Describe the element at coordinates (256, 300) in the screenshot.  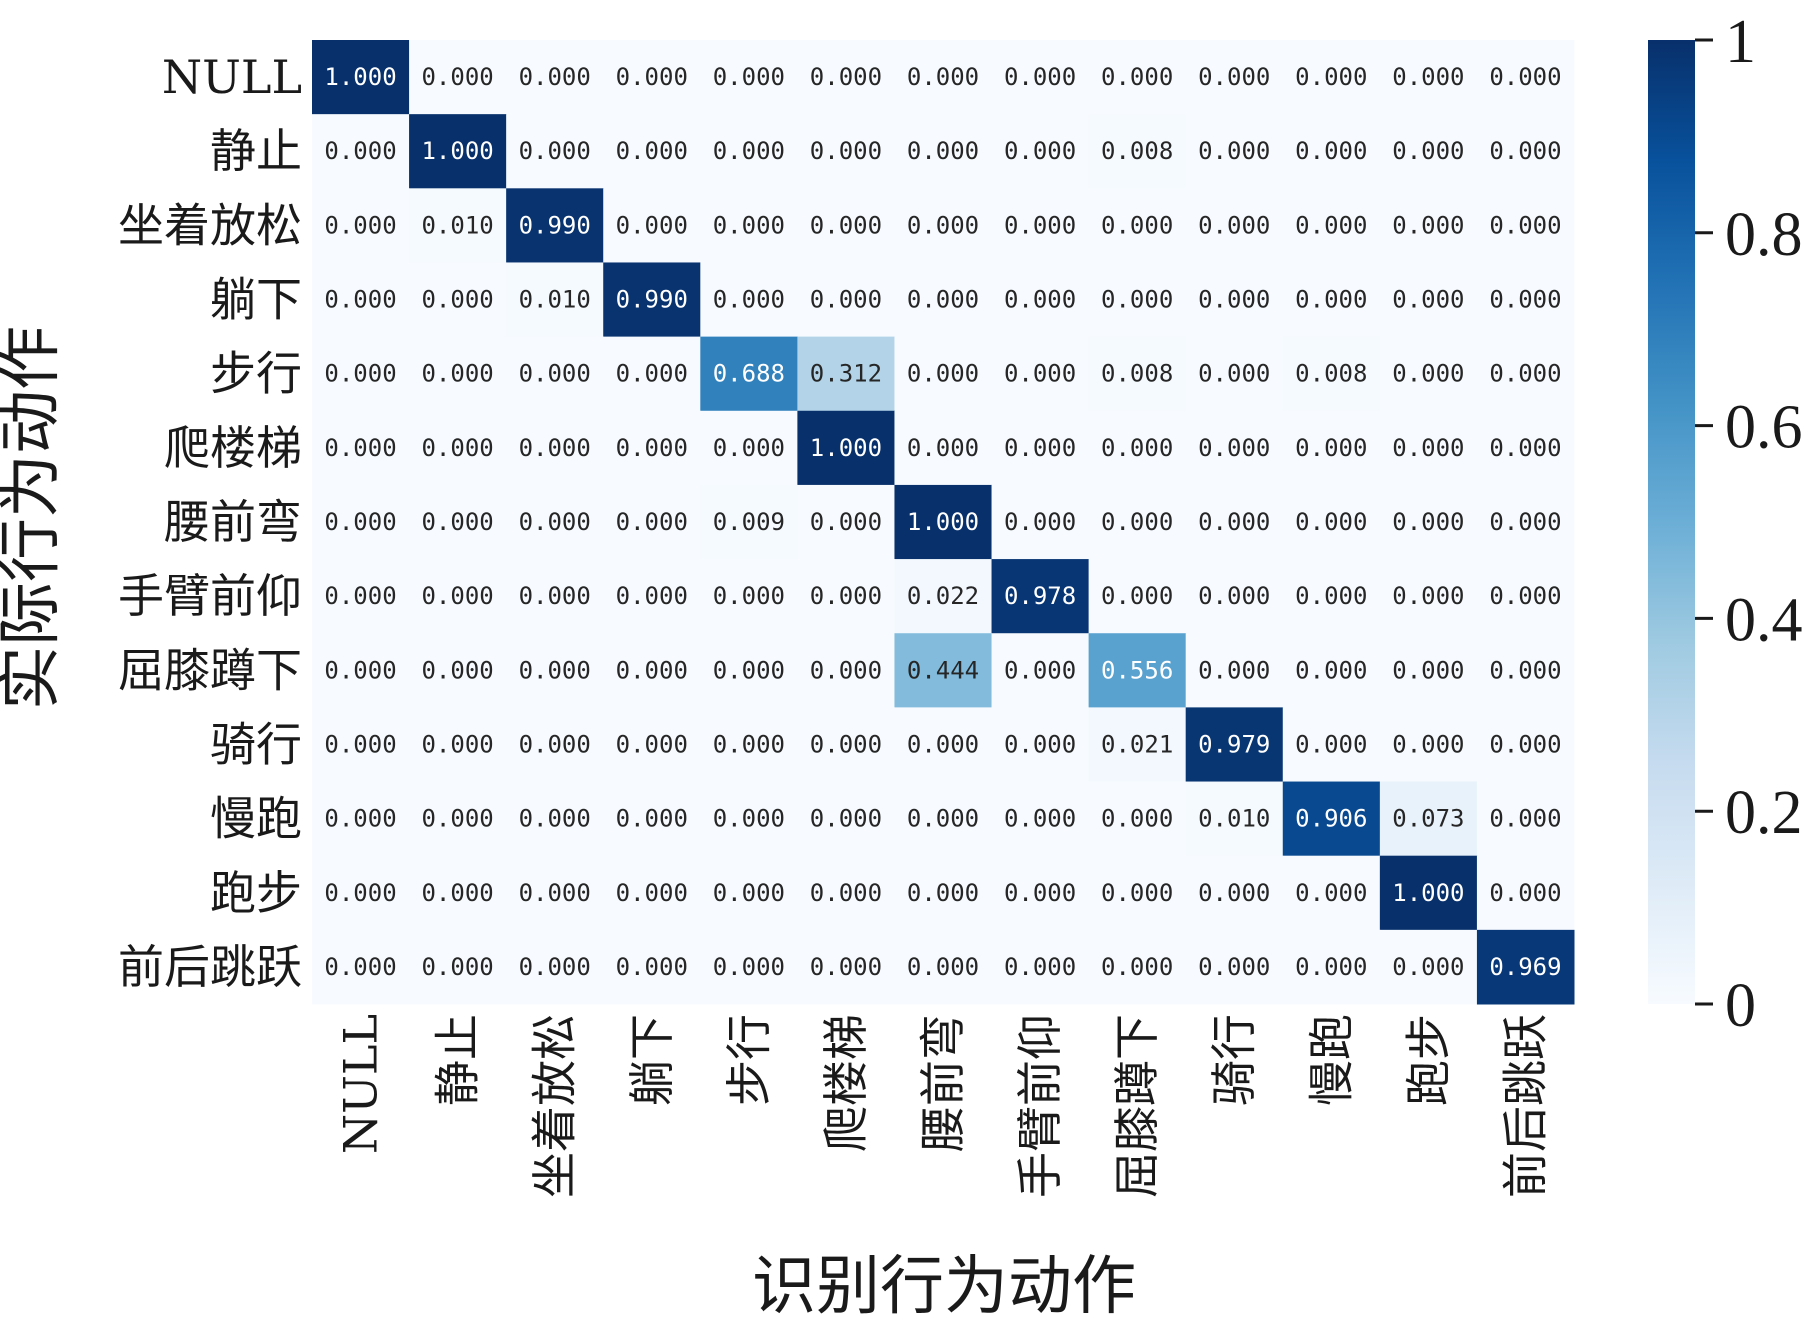
I see `y-tick-label: 躺下` at that location.